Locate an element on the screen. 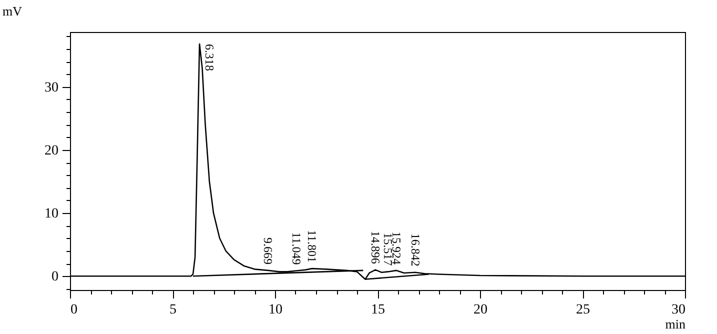 The height and width of the screenshot is (334, 717). x-tick-label: 30 is located at coordinates (679, 310).